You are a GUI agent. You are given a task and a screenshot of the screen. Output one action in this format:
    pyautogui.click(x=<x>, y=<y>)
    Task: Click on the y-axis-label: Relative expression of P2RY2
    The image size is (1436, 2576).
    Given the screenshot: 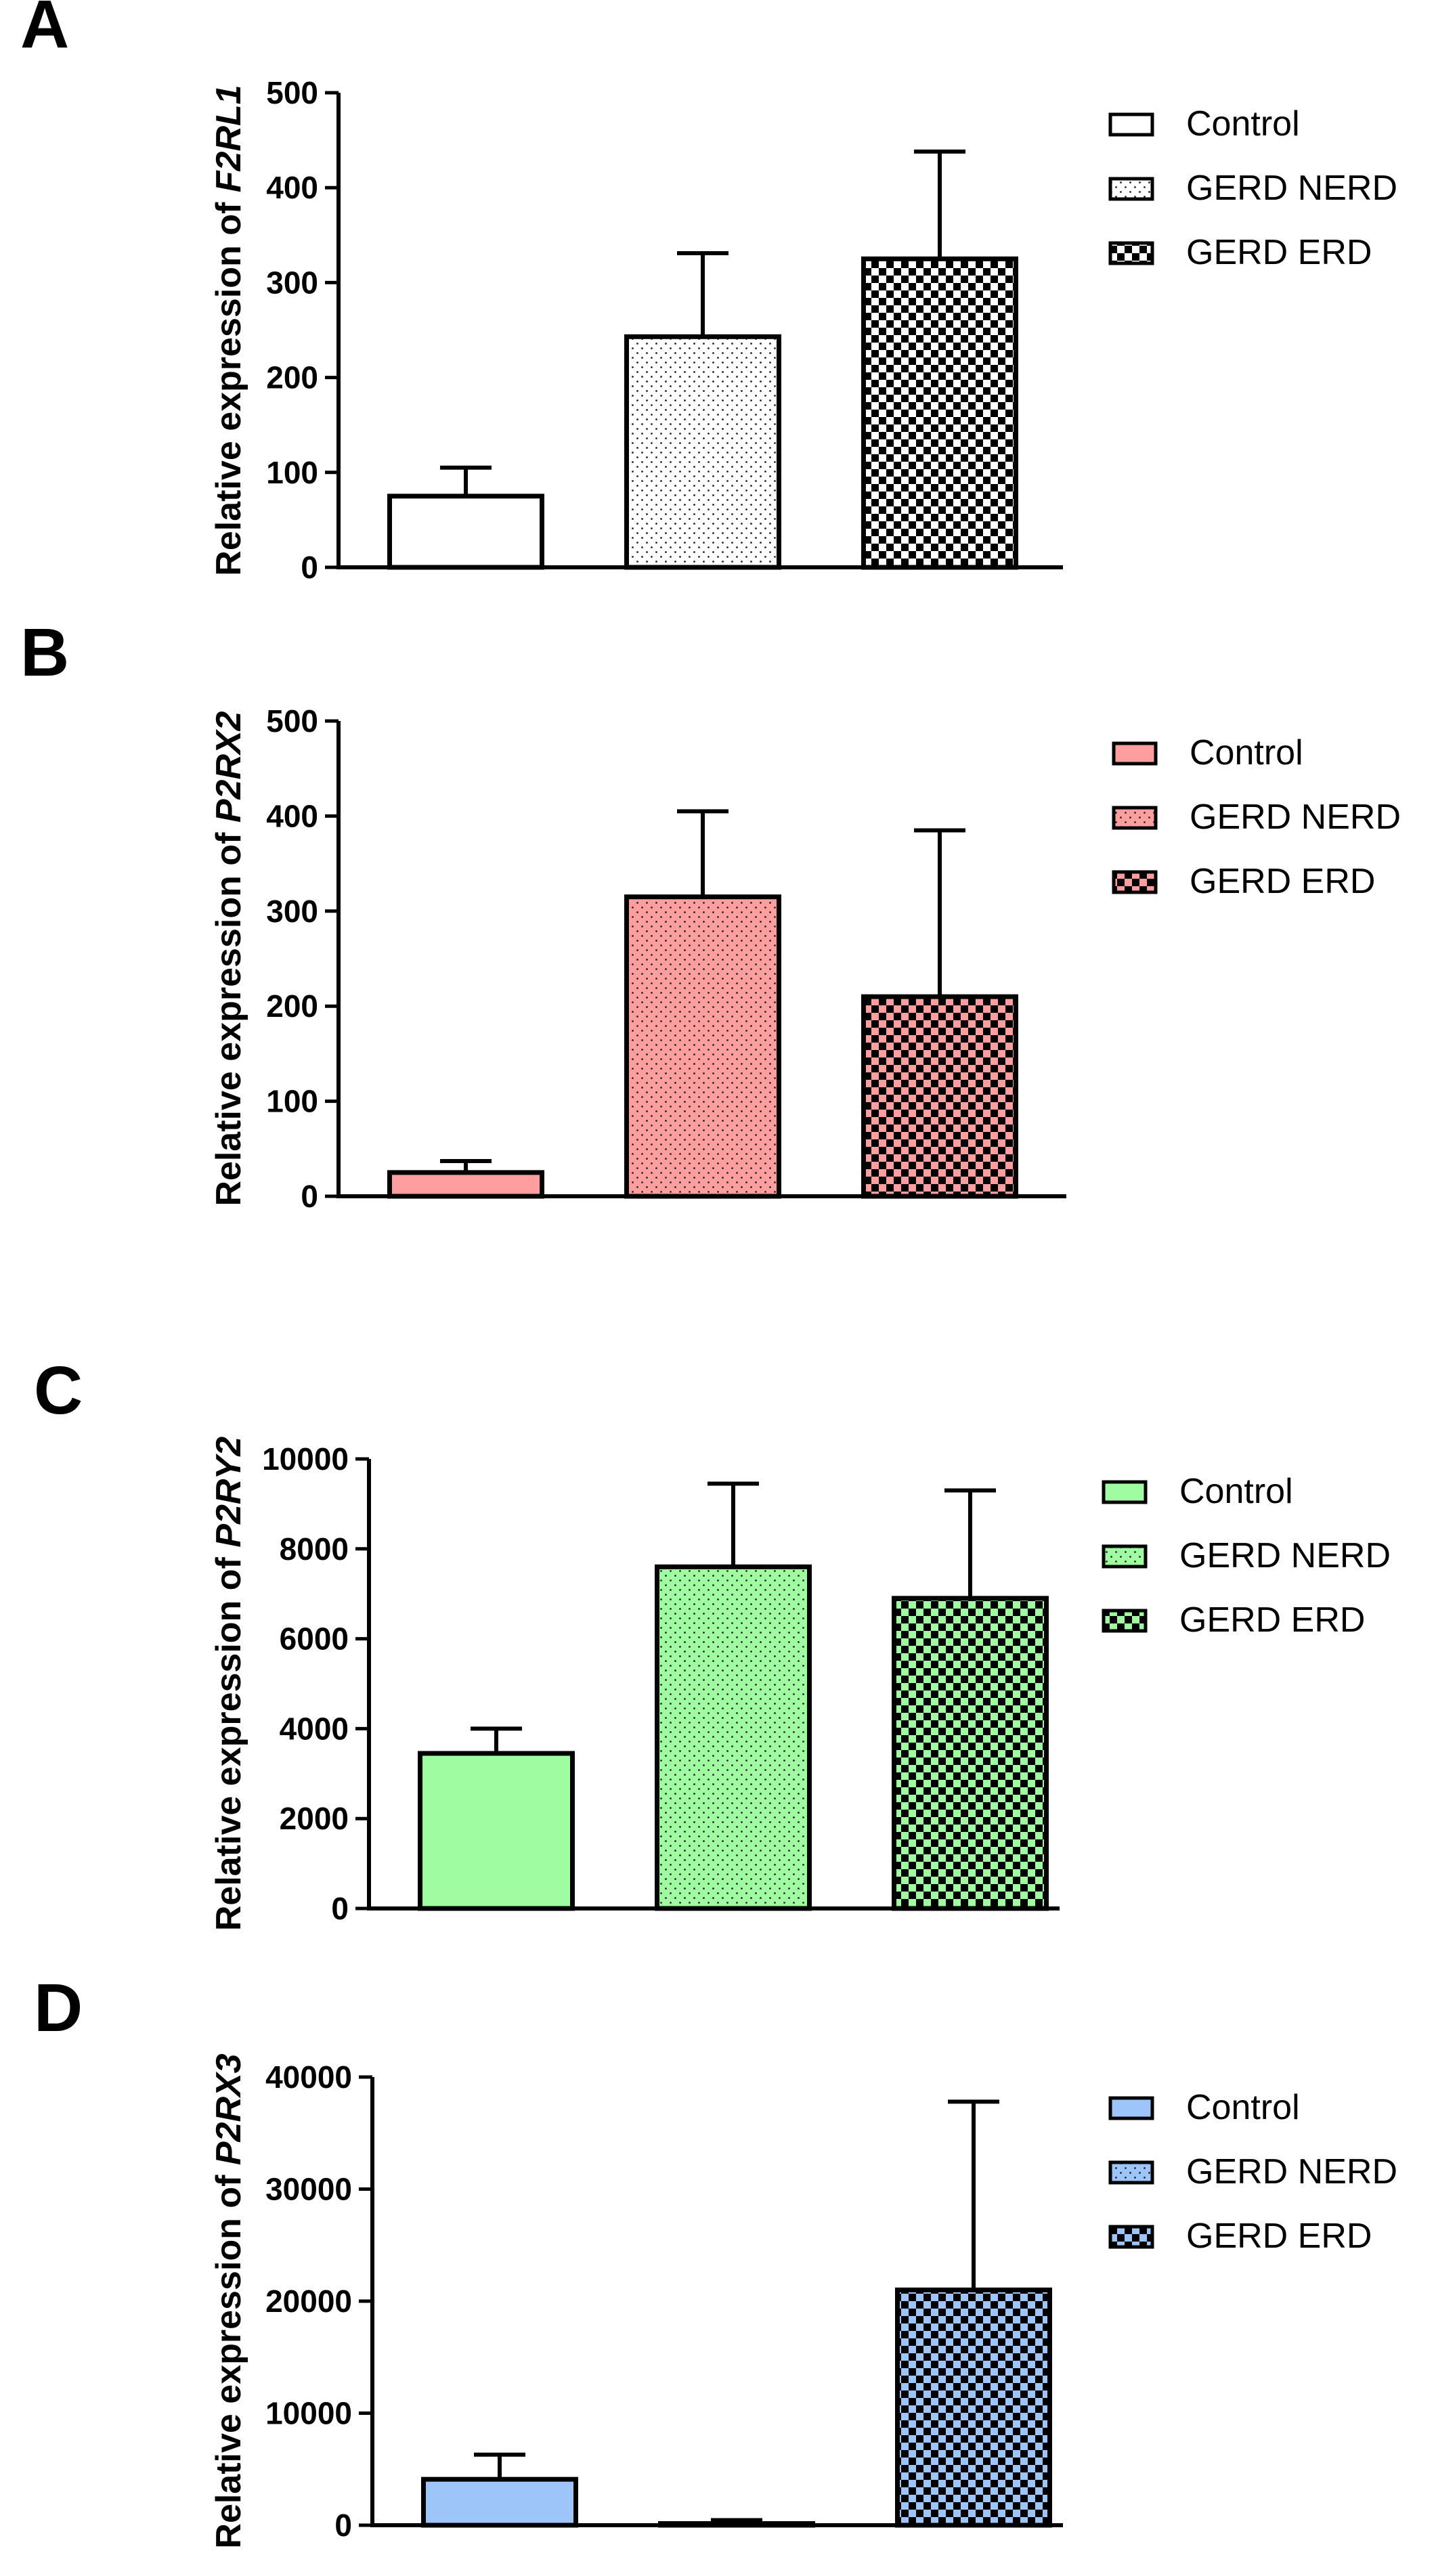 What is the action you would take?
    pyautogui.click(x=228, y=1684)
    